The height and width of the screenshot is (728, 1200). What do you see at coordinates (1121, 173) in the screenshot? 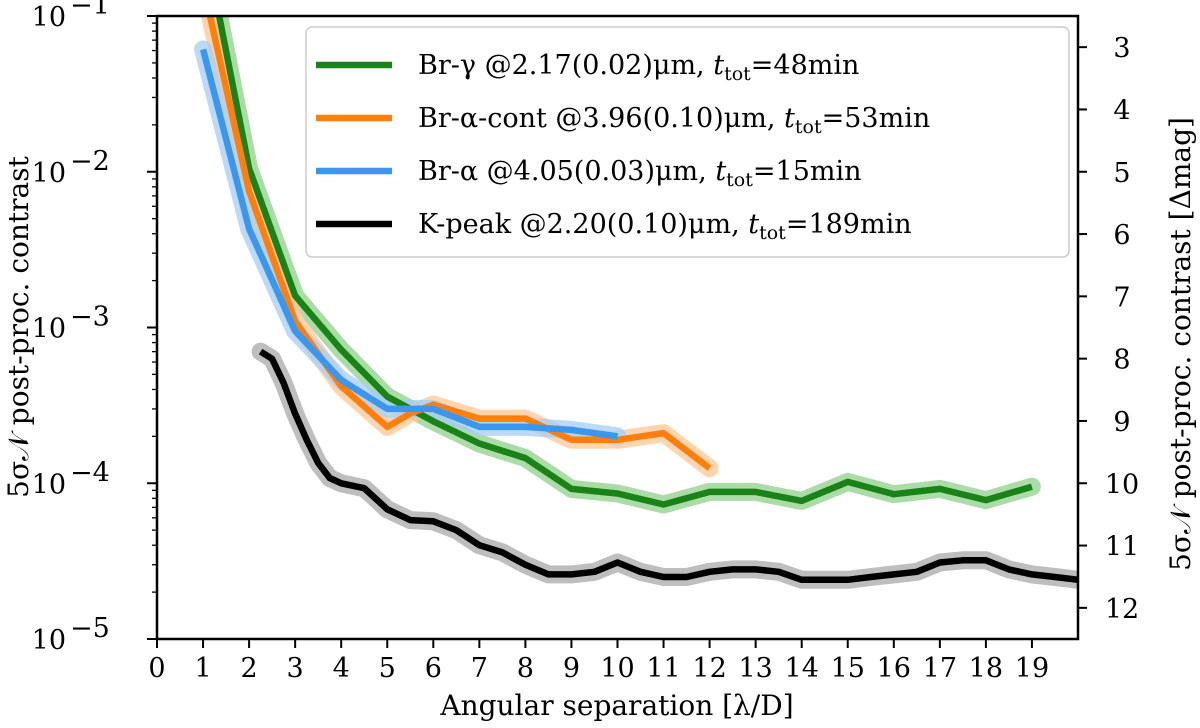
I see `y-right-tick-label: 5` at bounding box center [1121, 173].